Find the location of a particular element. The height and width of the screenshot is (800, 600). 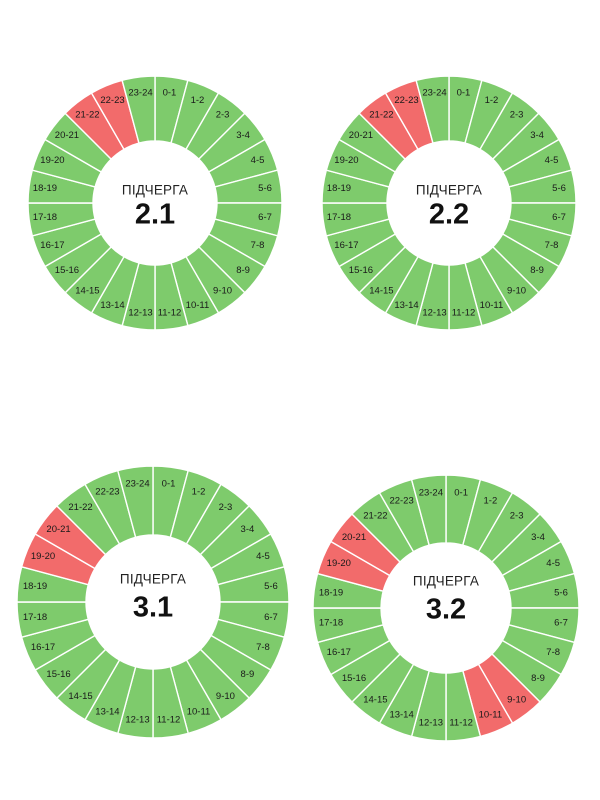

queue-number: 2.2 is located at coordinates (449, 215).